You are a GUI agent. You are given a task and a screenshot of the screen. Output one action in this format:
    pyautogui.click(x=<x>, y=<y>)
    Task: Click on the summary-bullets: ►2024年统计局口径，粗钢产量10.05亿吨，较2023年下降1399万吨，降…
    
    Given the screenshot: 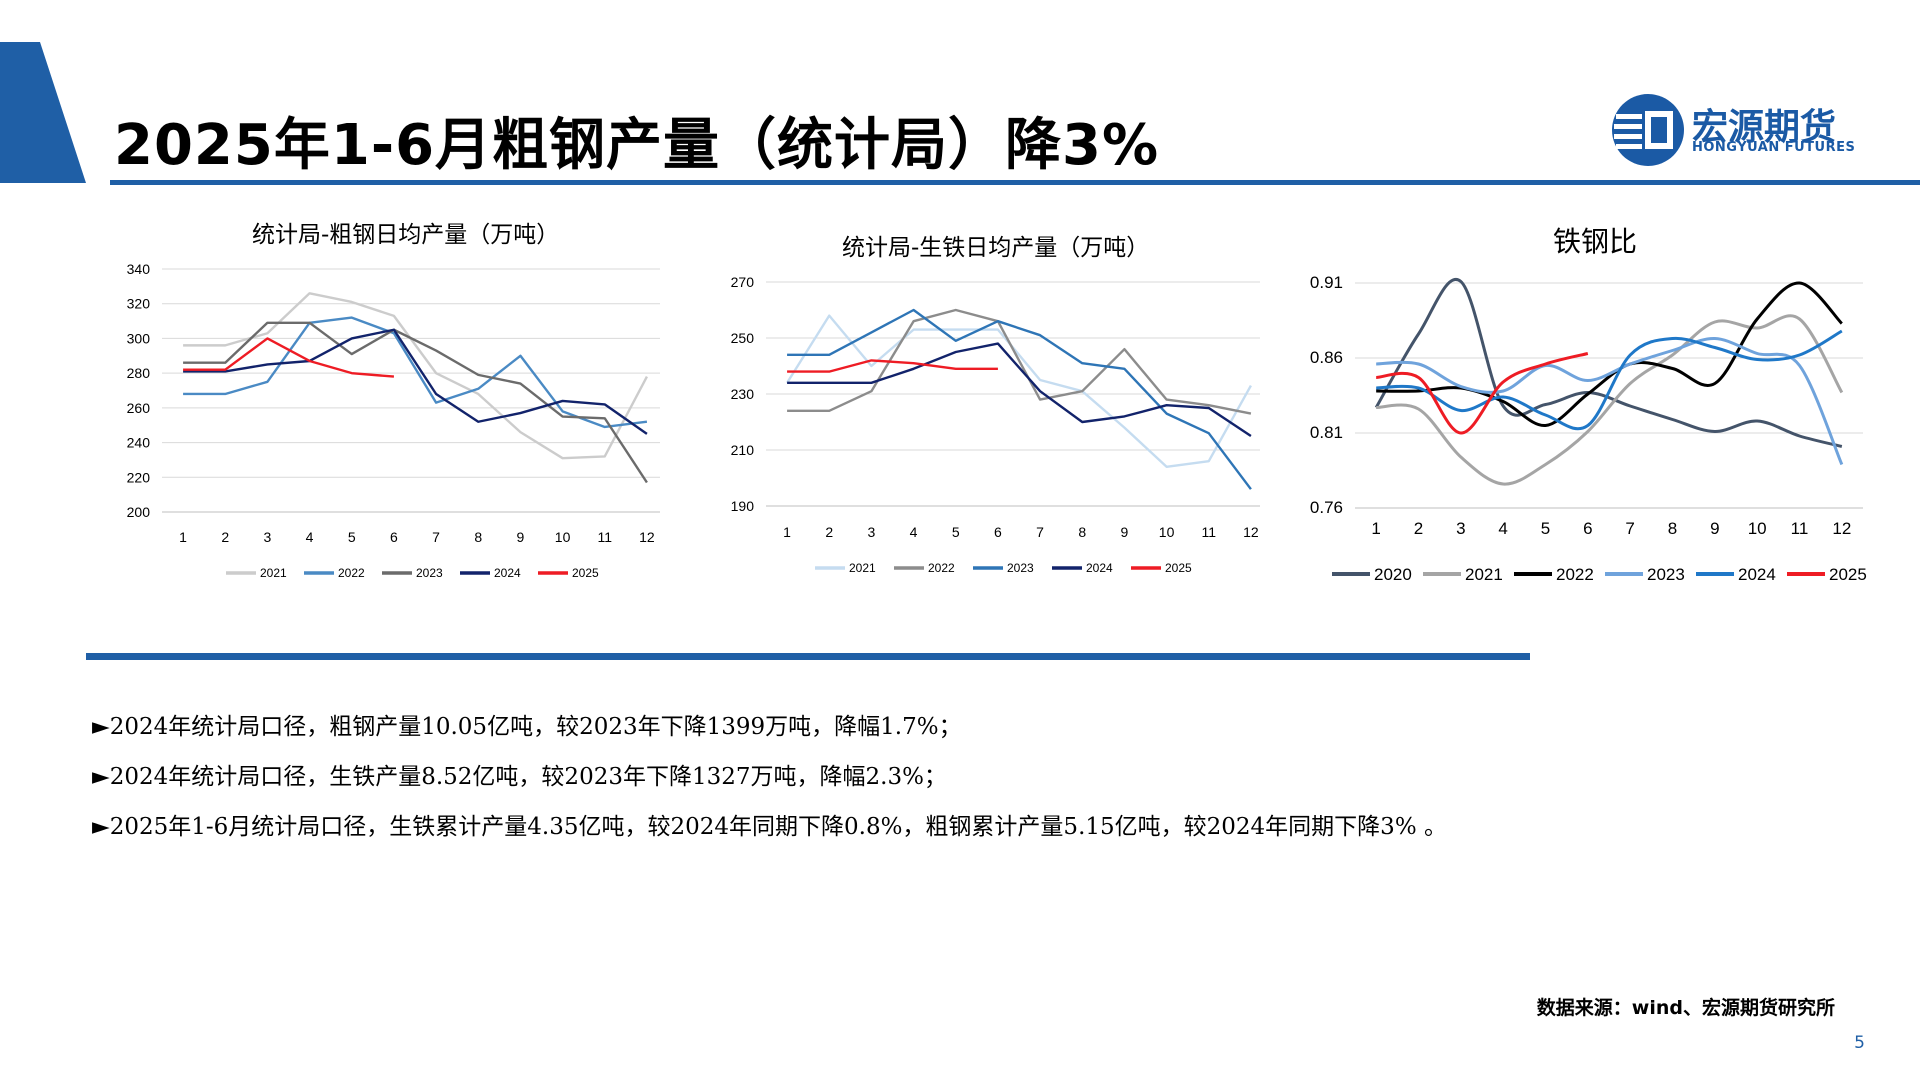 What is the action you would take?
    pyautogui.click(x=769, y=777)
    